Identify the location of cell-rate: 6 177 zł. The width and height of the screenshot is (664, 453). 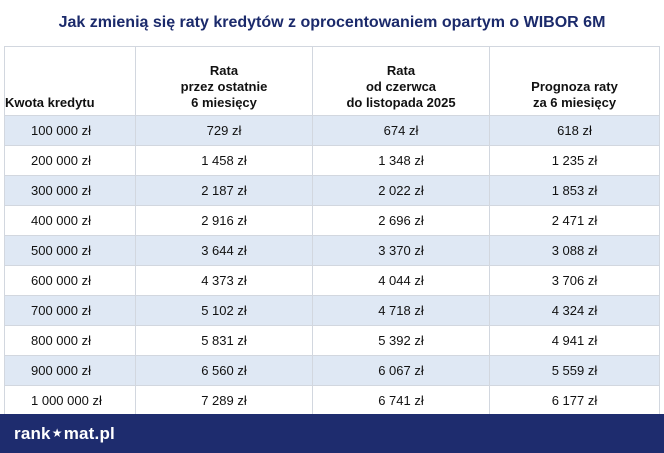
(574, 400).